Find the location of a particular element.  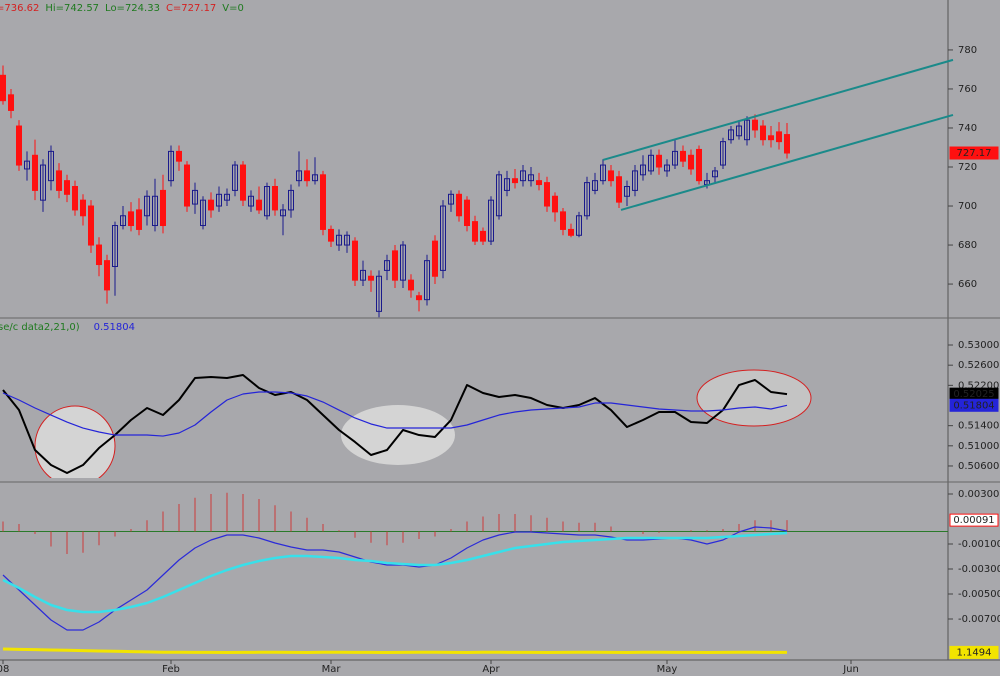

y-tick-label: 760 is located at coordinates (967, 89).